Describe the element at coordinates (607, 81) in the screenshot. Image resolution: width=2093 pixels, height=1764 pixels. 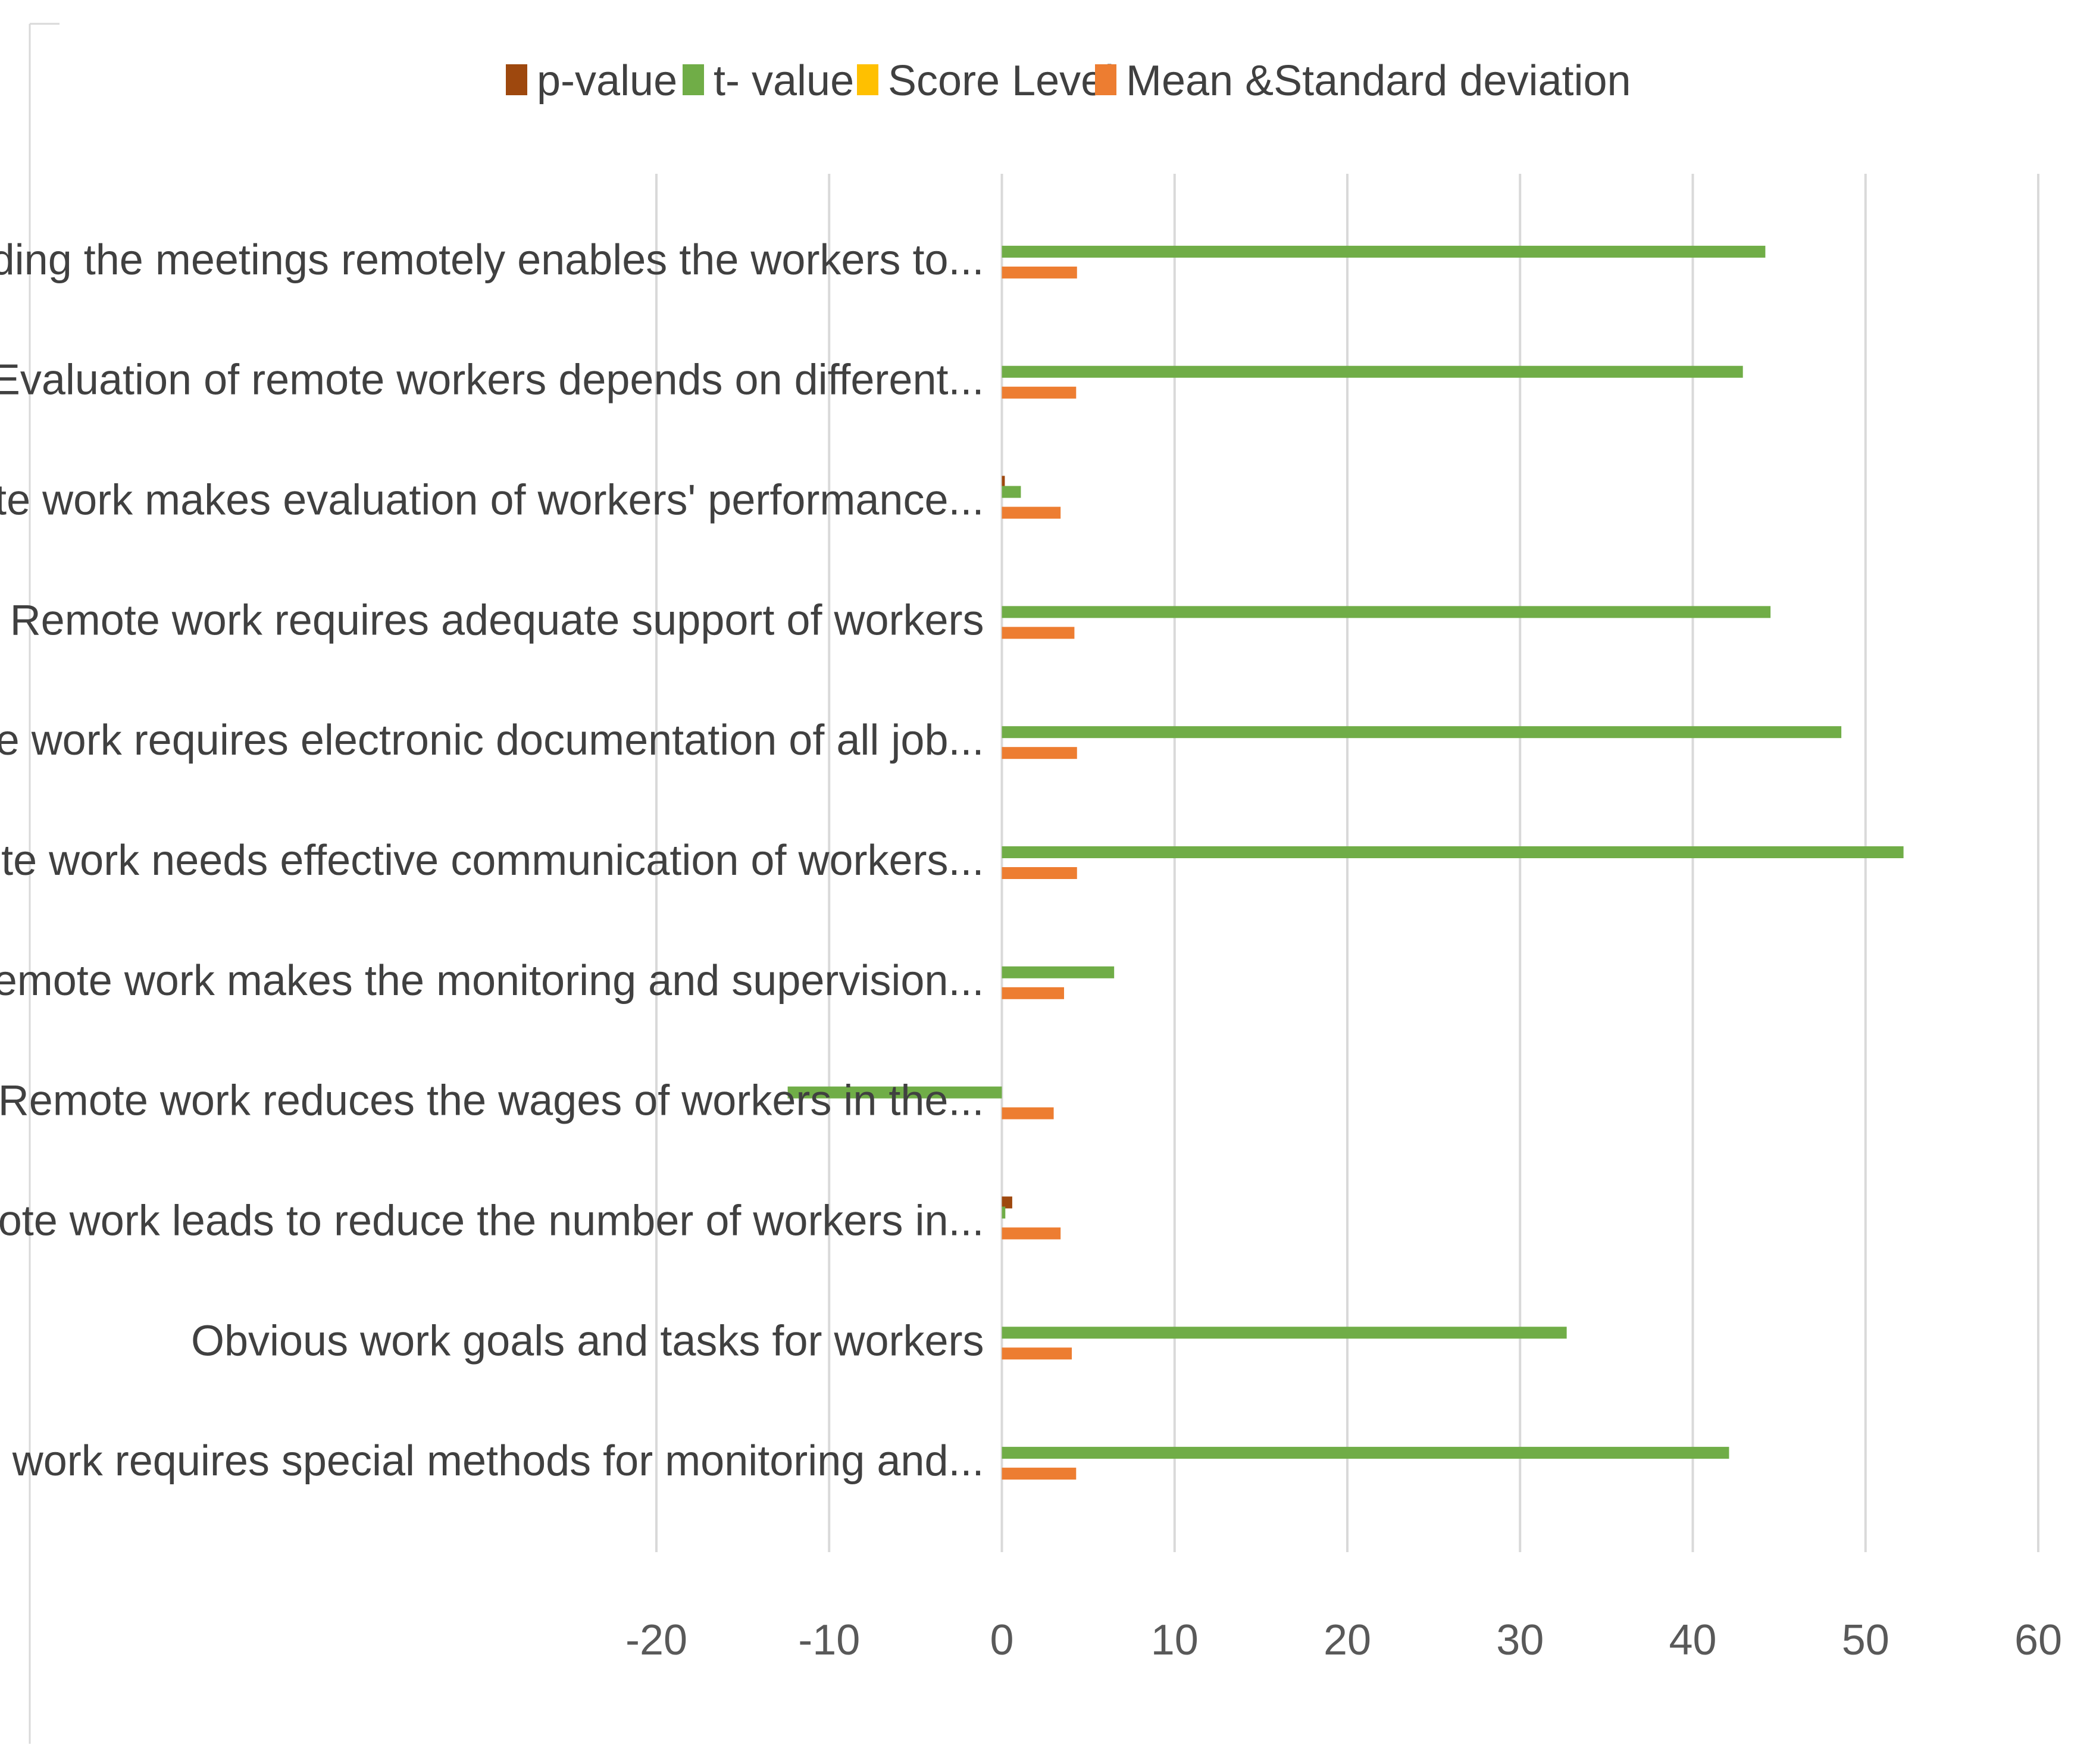
I see `legend-label: p-value` at that location.